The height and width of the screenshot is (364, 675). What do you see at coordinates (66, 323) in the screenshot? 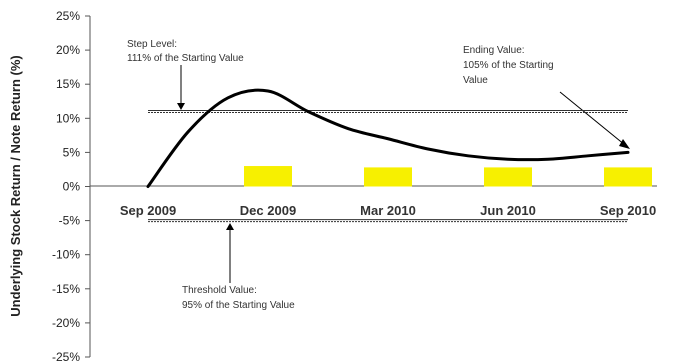
I see `y-tick-label: -20%` at bounding box center [66, 323].